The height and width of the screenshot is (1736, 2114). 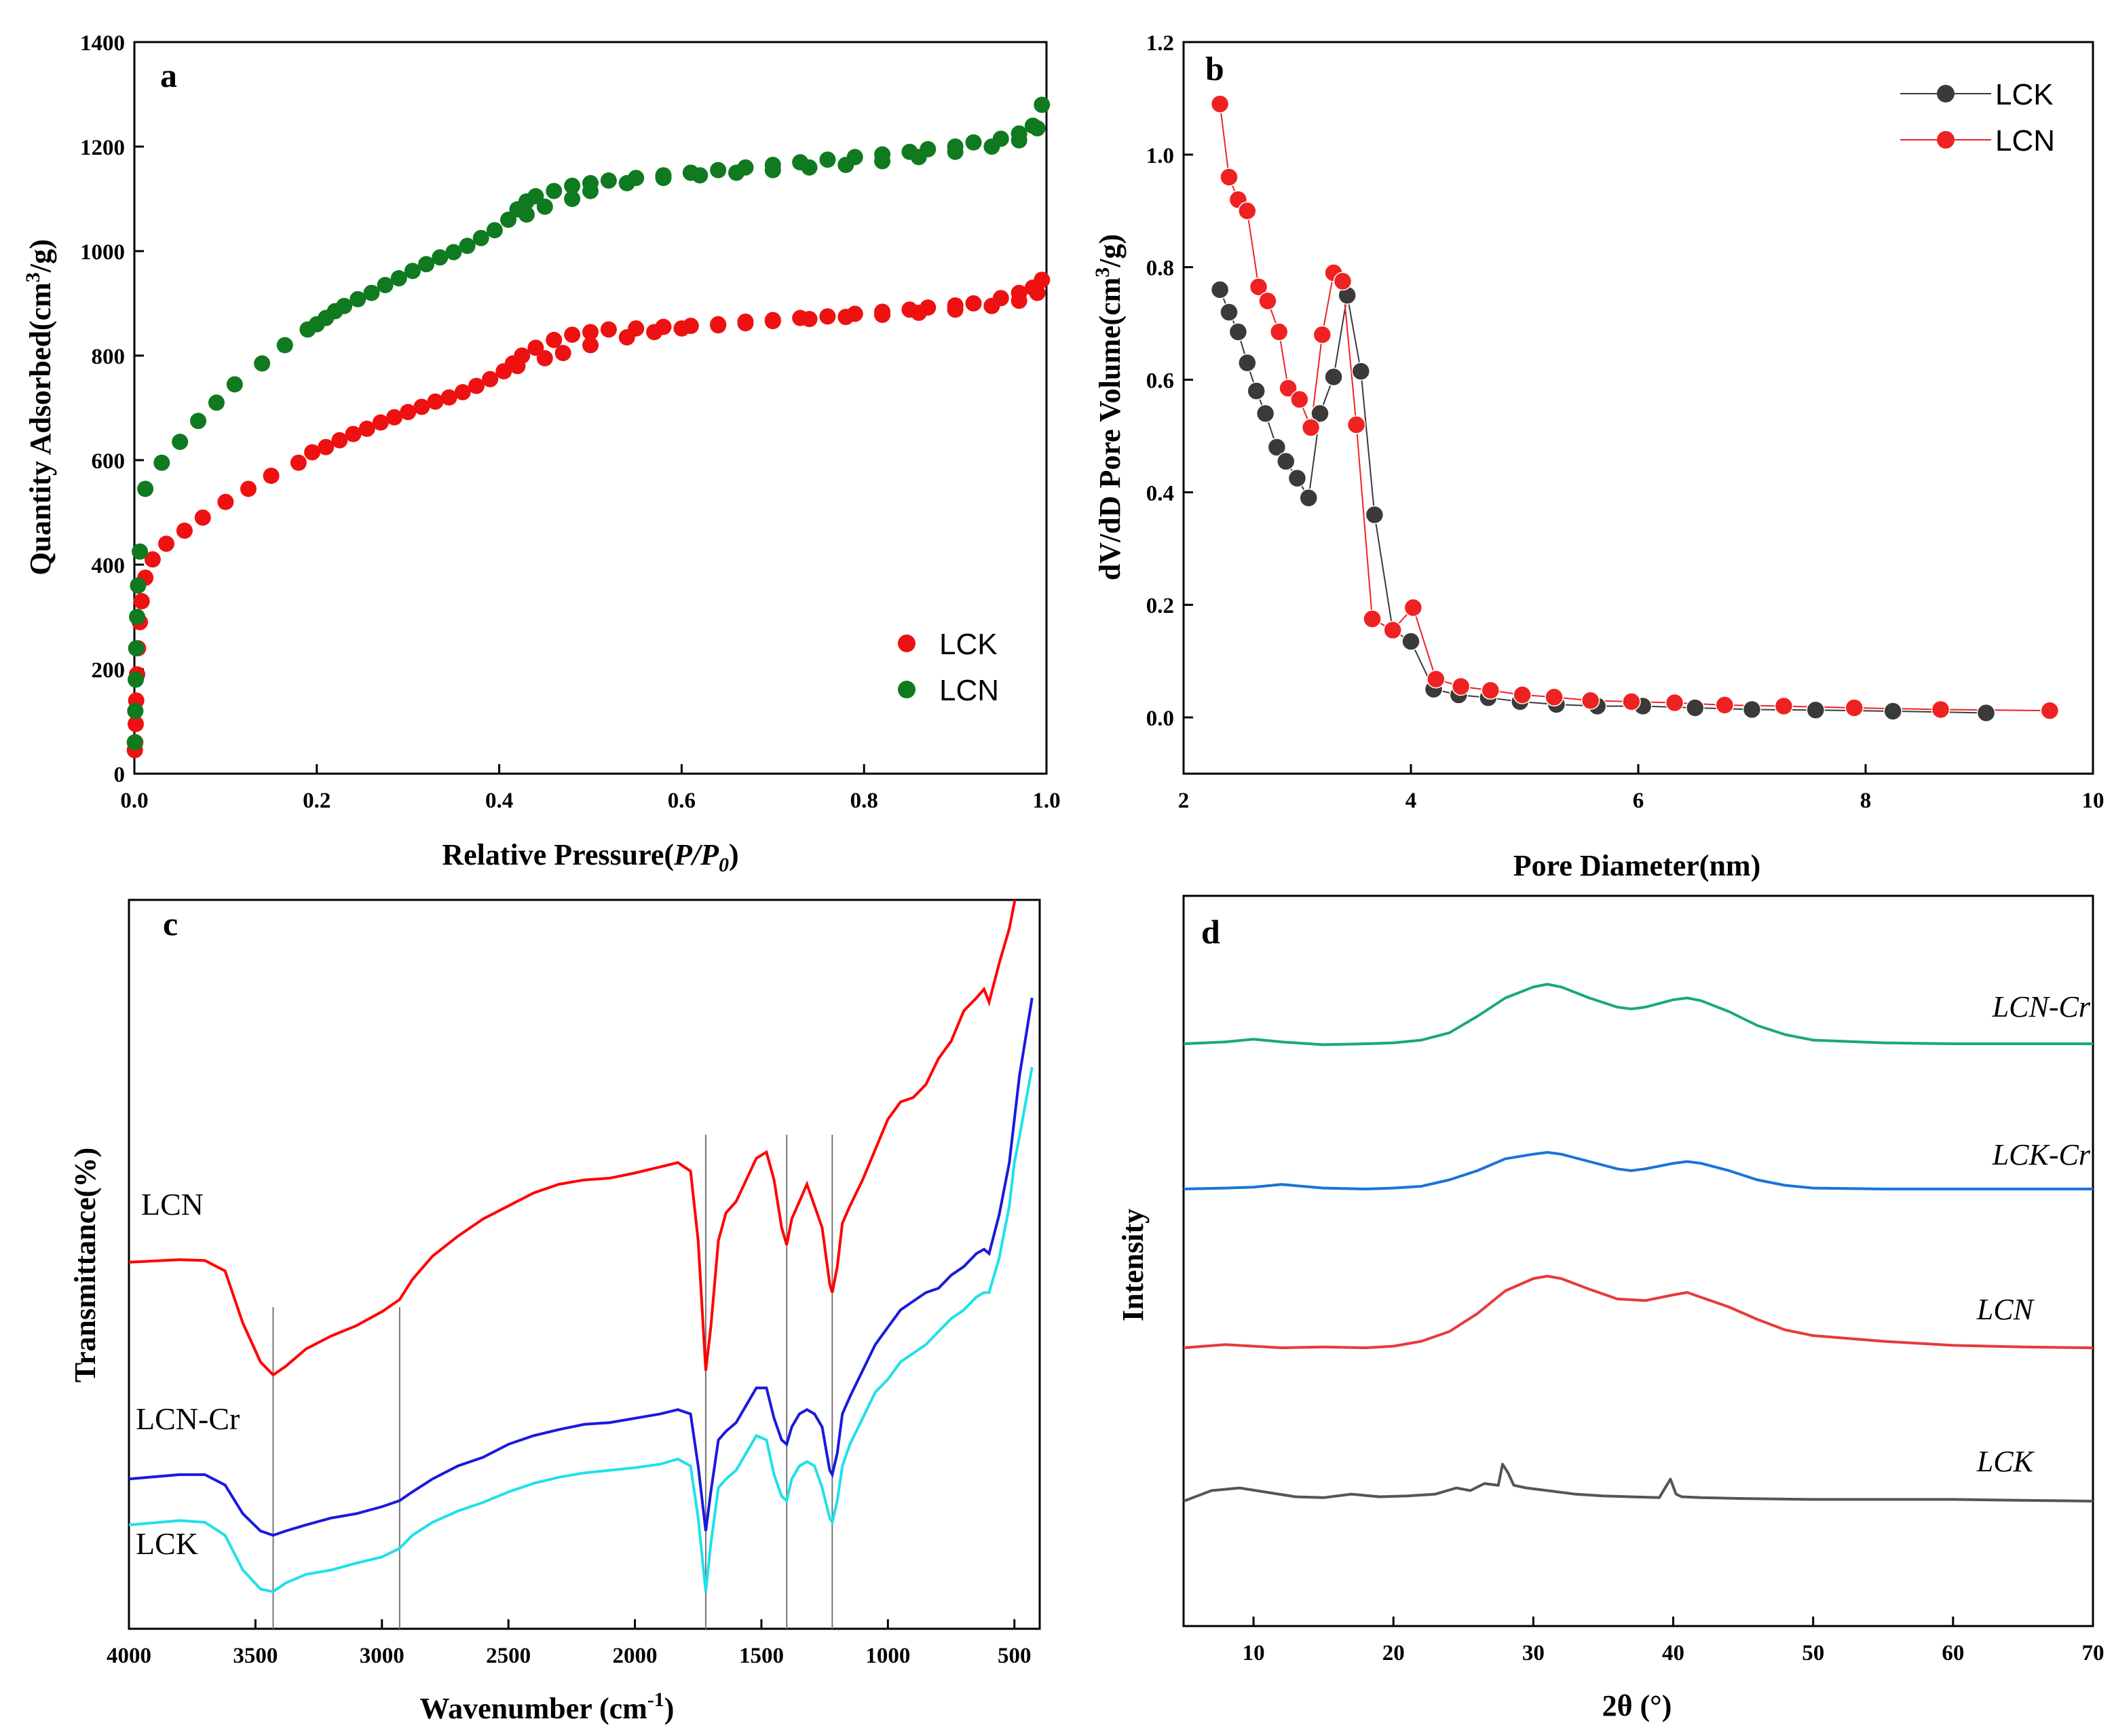 I want to click on legend-b-lcn-label: LCN, so click(x=2025, y=141).